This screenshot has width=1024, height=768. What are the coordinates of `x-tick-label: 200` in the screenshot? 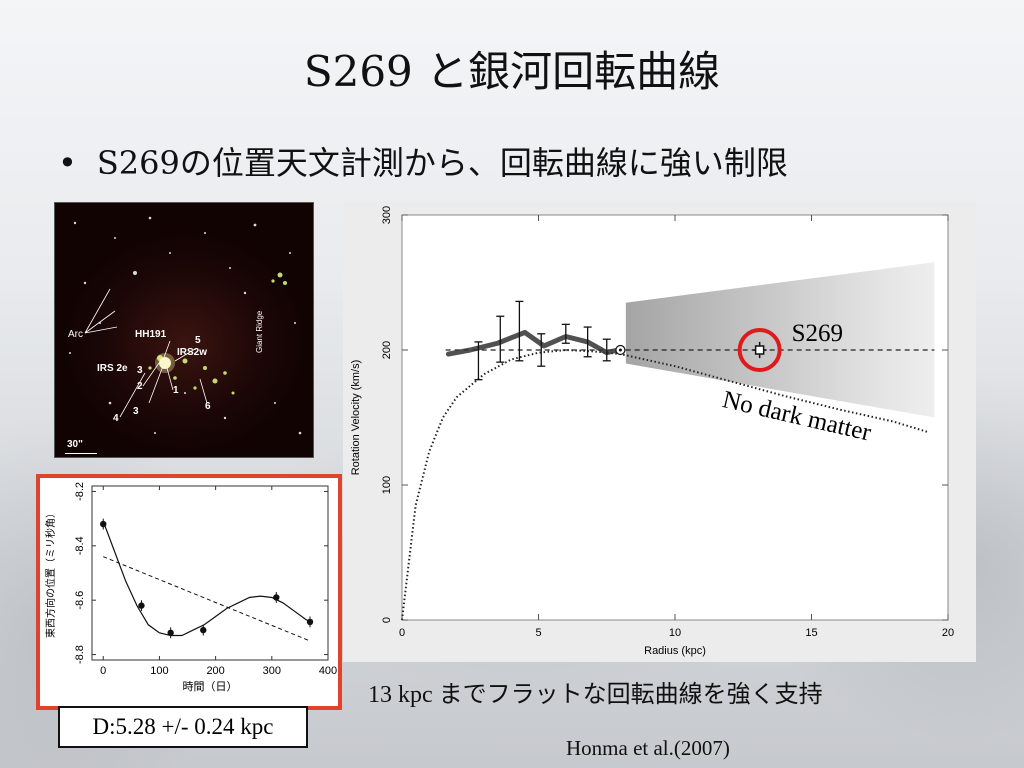 It's located at (215, 671).